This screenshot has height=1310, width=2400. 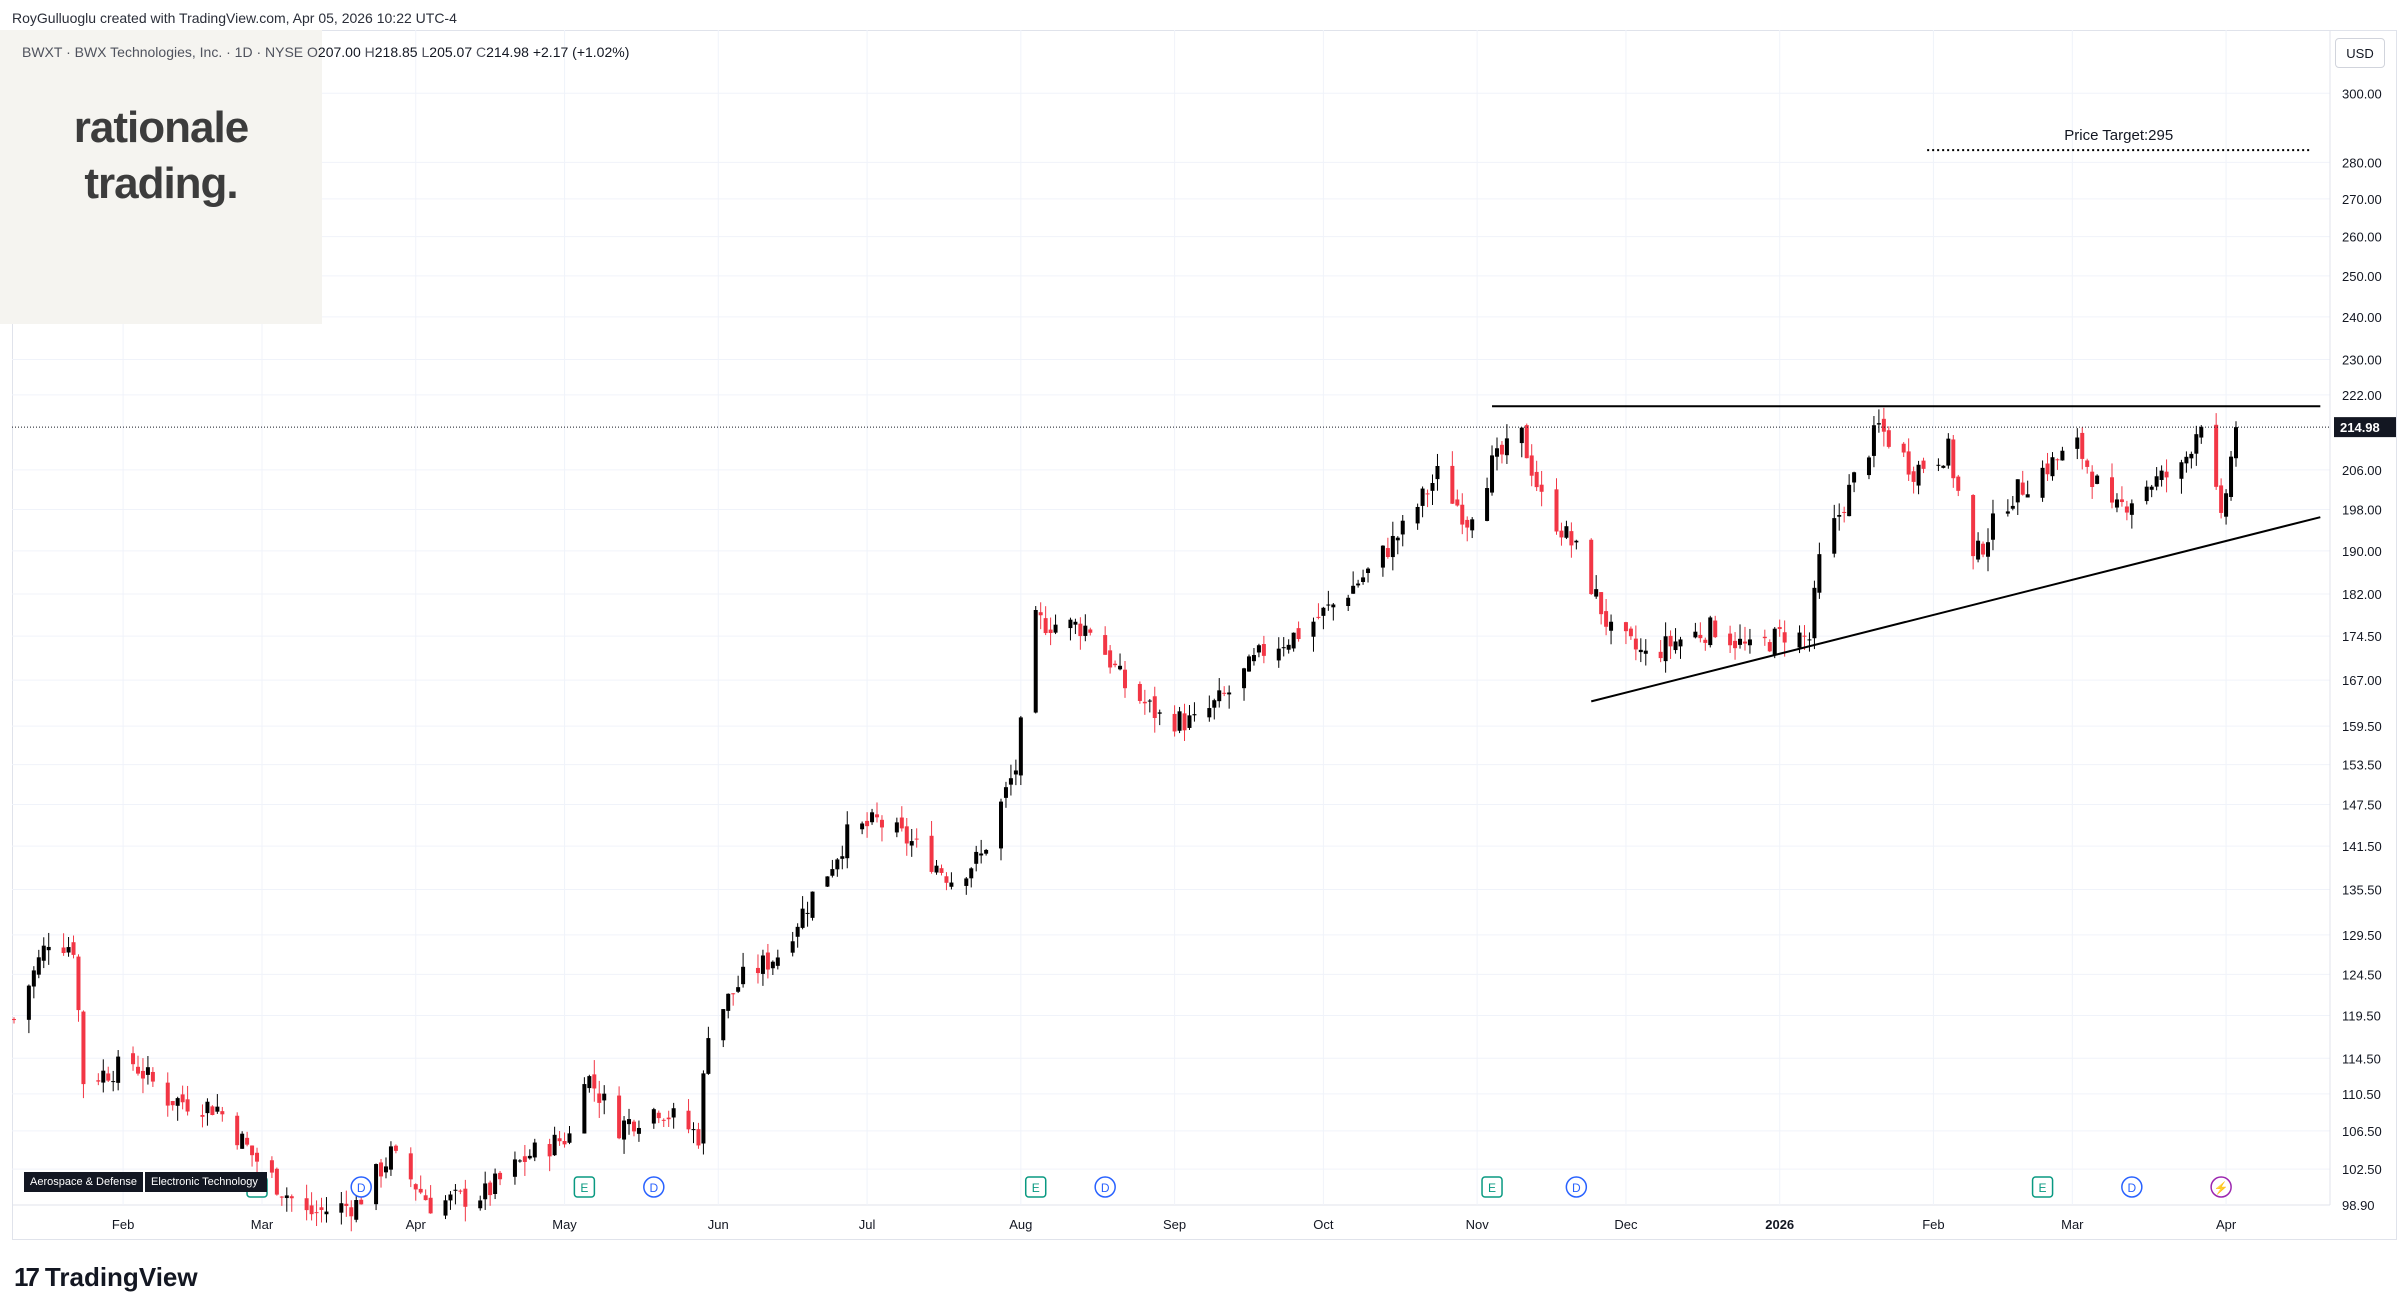 I want to click on tradingview-logo-text: TradingView, so click(x=121, y=1277).